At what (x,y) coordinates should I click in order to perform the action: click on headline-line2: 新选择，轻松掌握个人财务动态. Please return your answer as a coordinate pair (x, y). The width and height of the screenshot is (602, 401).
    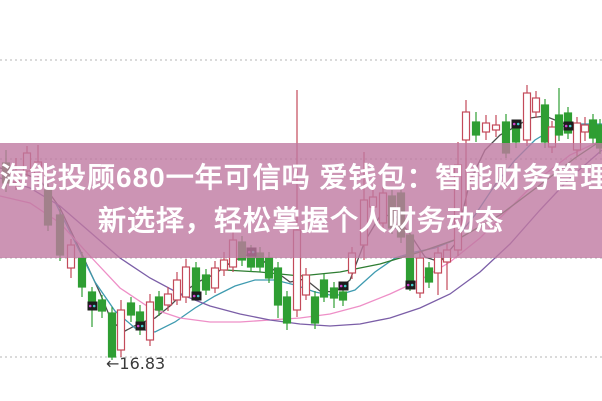
    Looking at the image, I should click on (300, 220).